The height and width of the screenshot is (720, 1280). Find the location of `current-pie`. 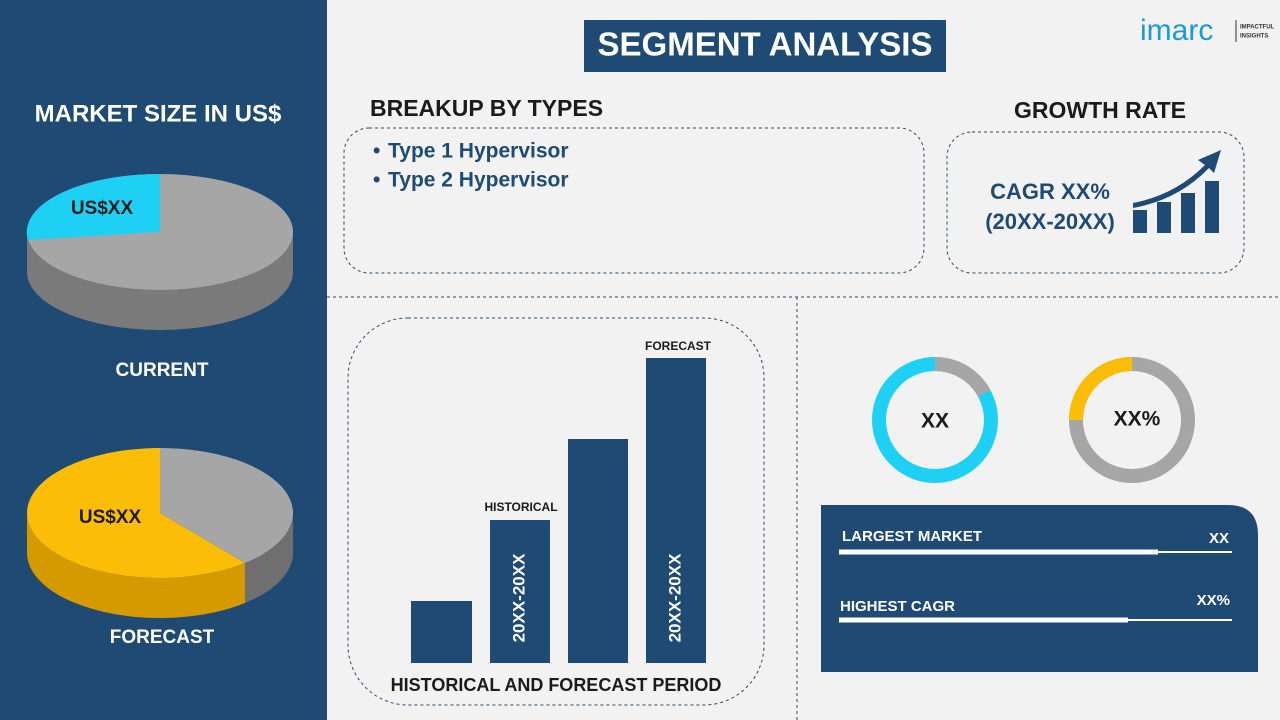

current-pie is located at coordinates (159, 251).